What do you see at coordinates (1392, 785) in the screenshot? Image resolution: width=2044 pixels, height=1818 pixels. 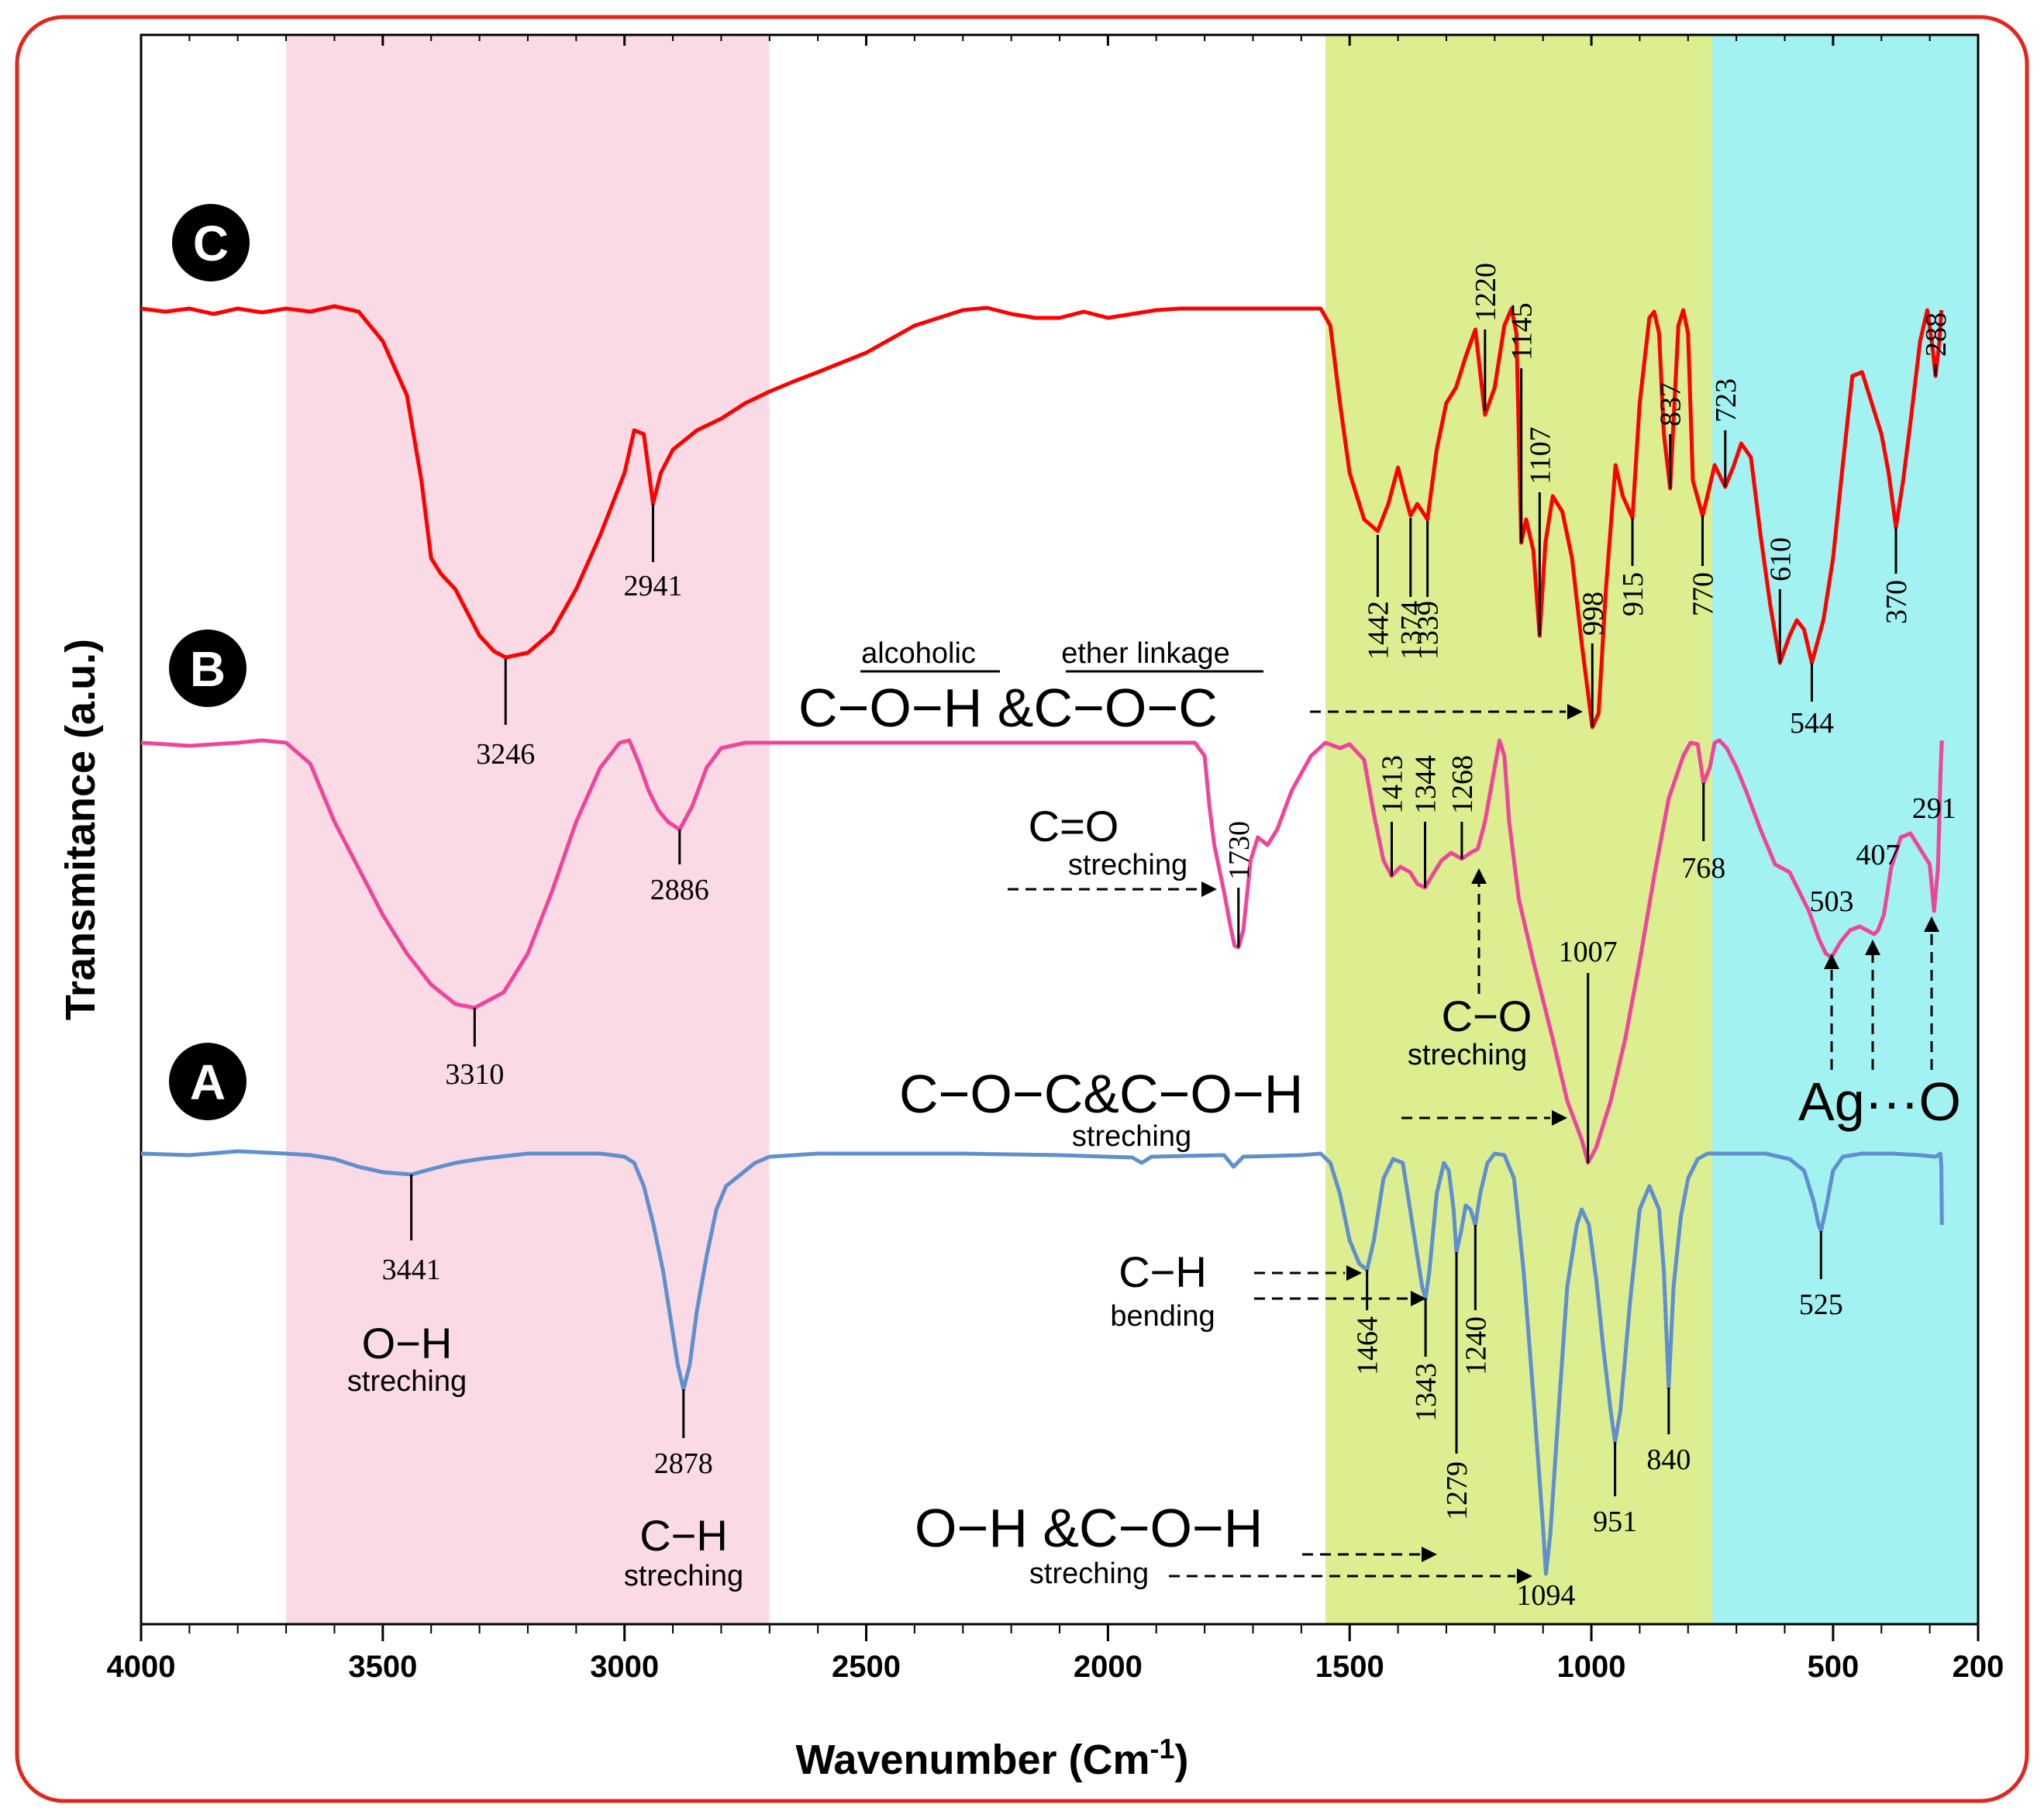 I see `peak-label-b-1413: 1413` at bounding box center [1392, 785].